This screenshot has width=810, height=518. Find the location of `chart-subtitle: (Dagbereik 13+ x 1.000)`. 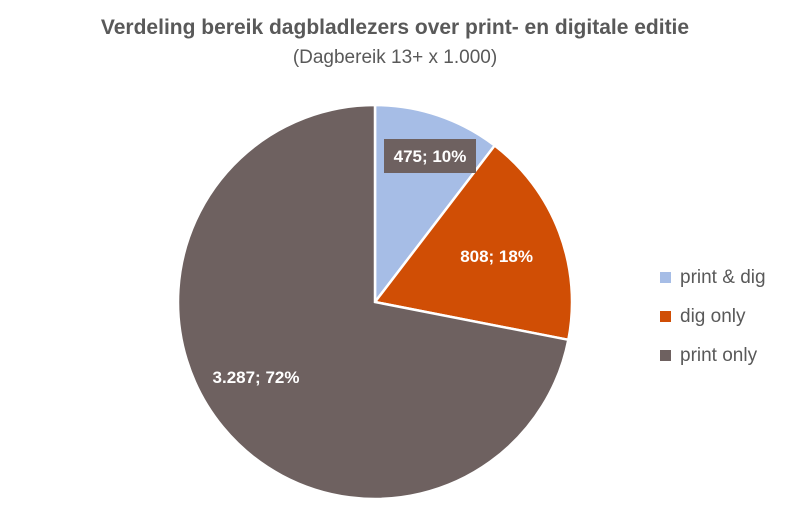

chart-subtitle: (Dagbereik 13+ x 1.000) is located at coordinates (395, 57).